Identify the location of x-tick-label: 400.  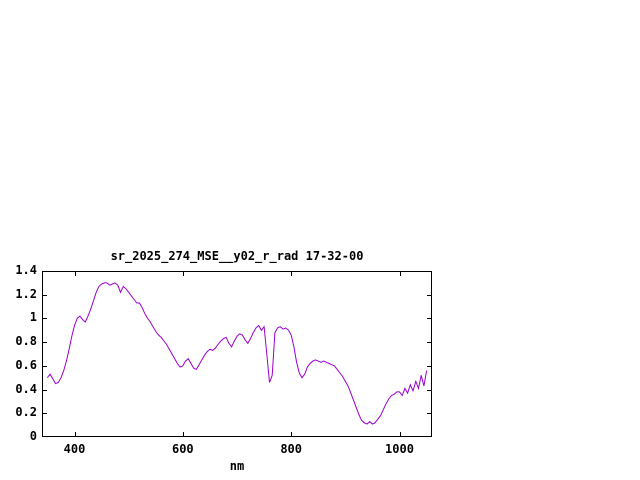
(74, 449).